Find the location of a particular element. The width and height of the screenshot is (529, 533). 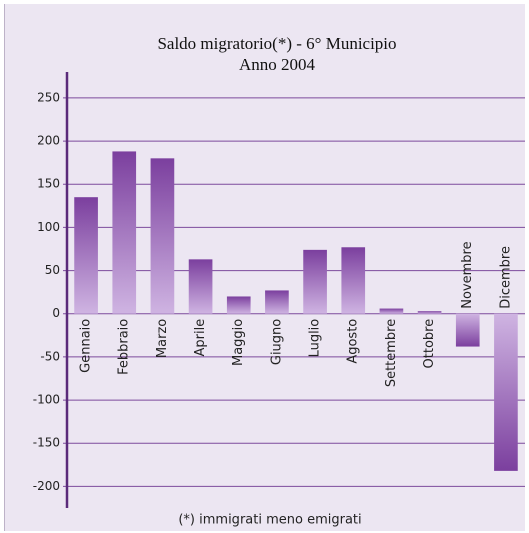

x-tick-label: Marzo is located at coordinates (162, 338).